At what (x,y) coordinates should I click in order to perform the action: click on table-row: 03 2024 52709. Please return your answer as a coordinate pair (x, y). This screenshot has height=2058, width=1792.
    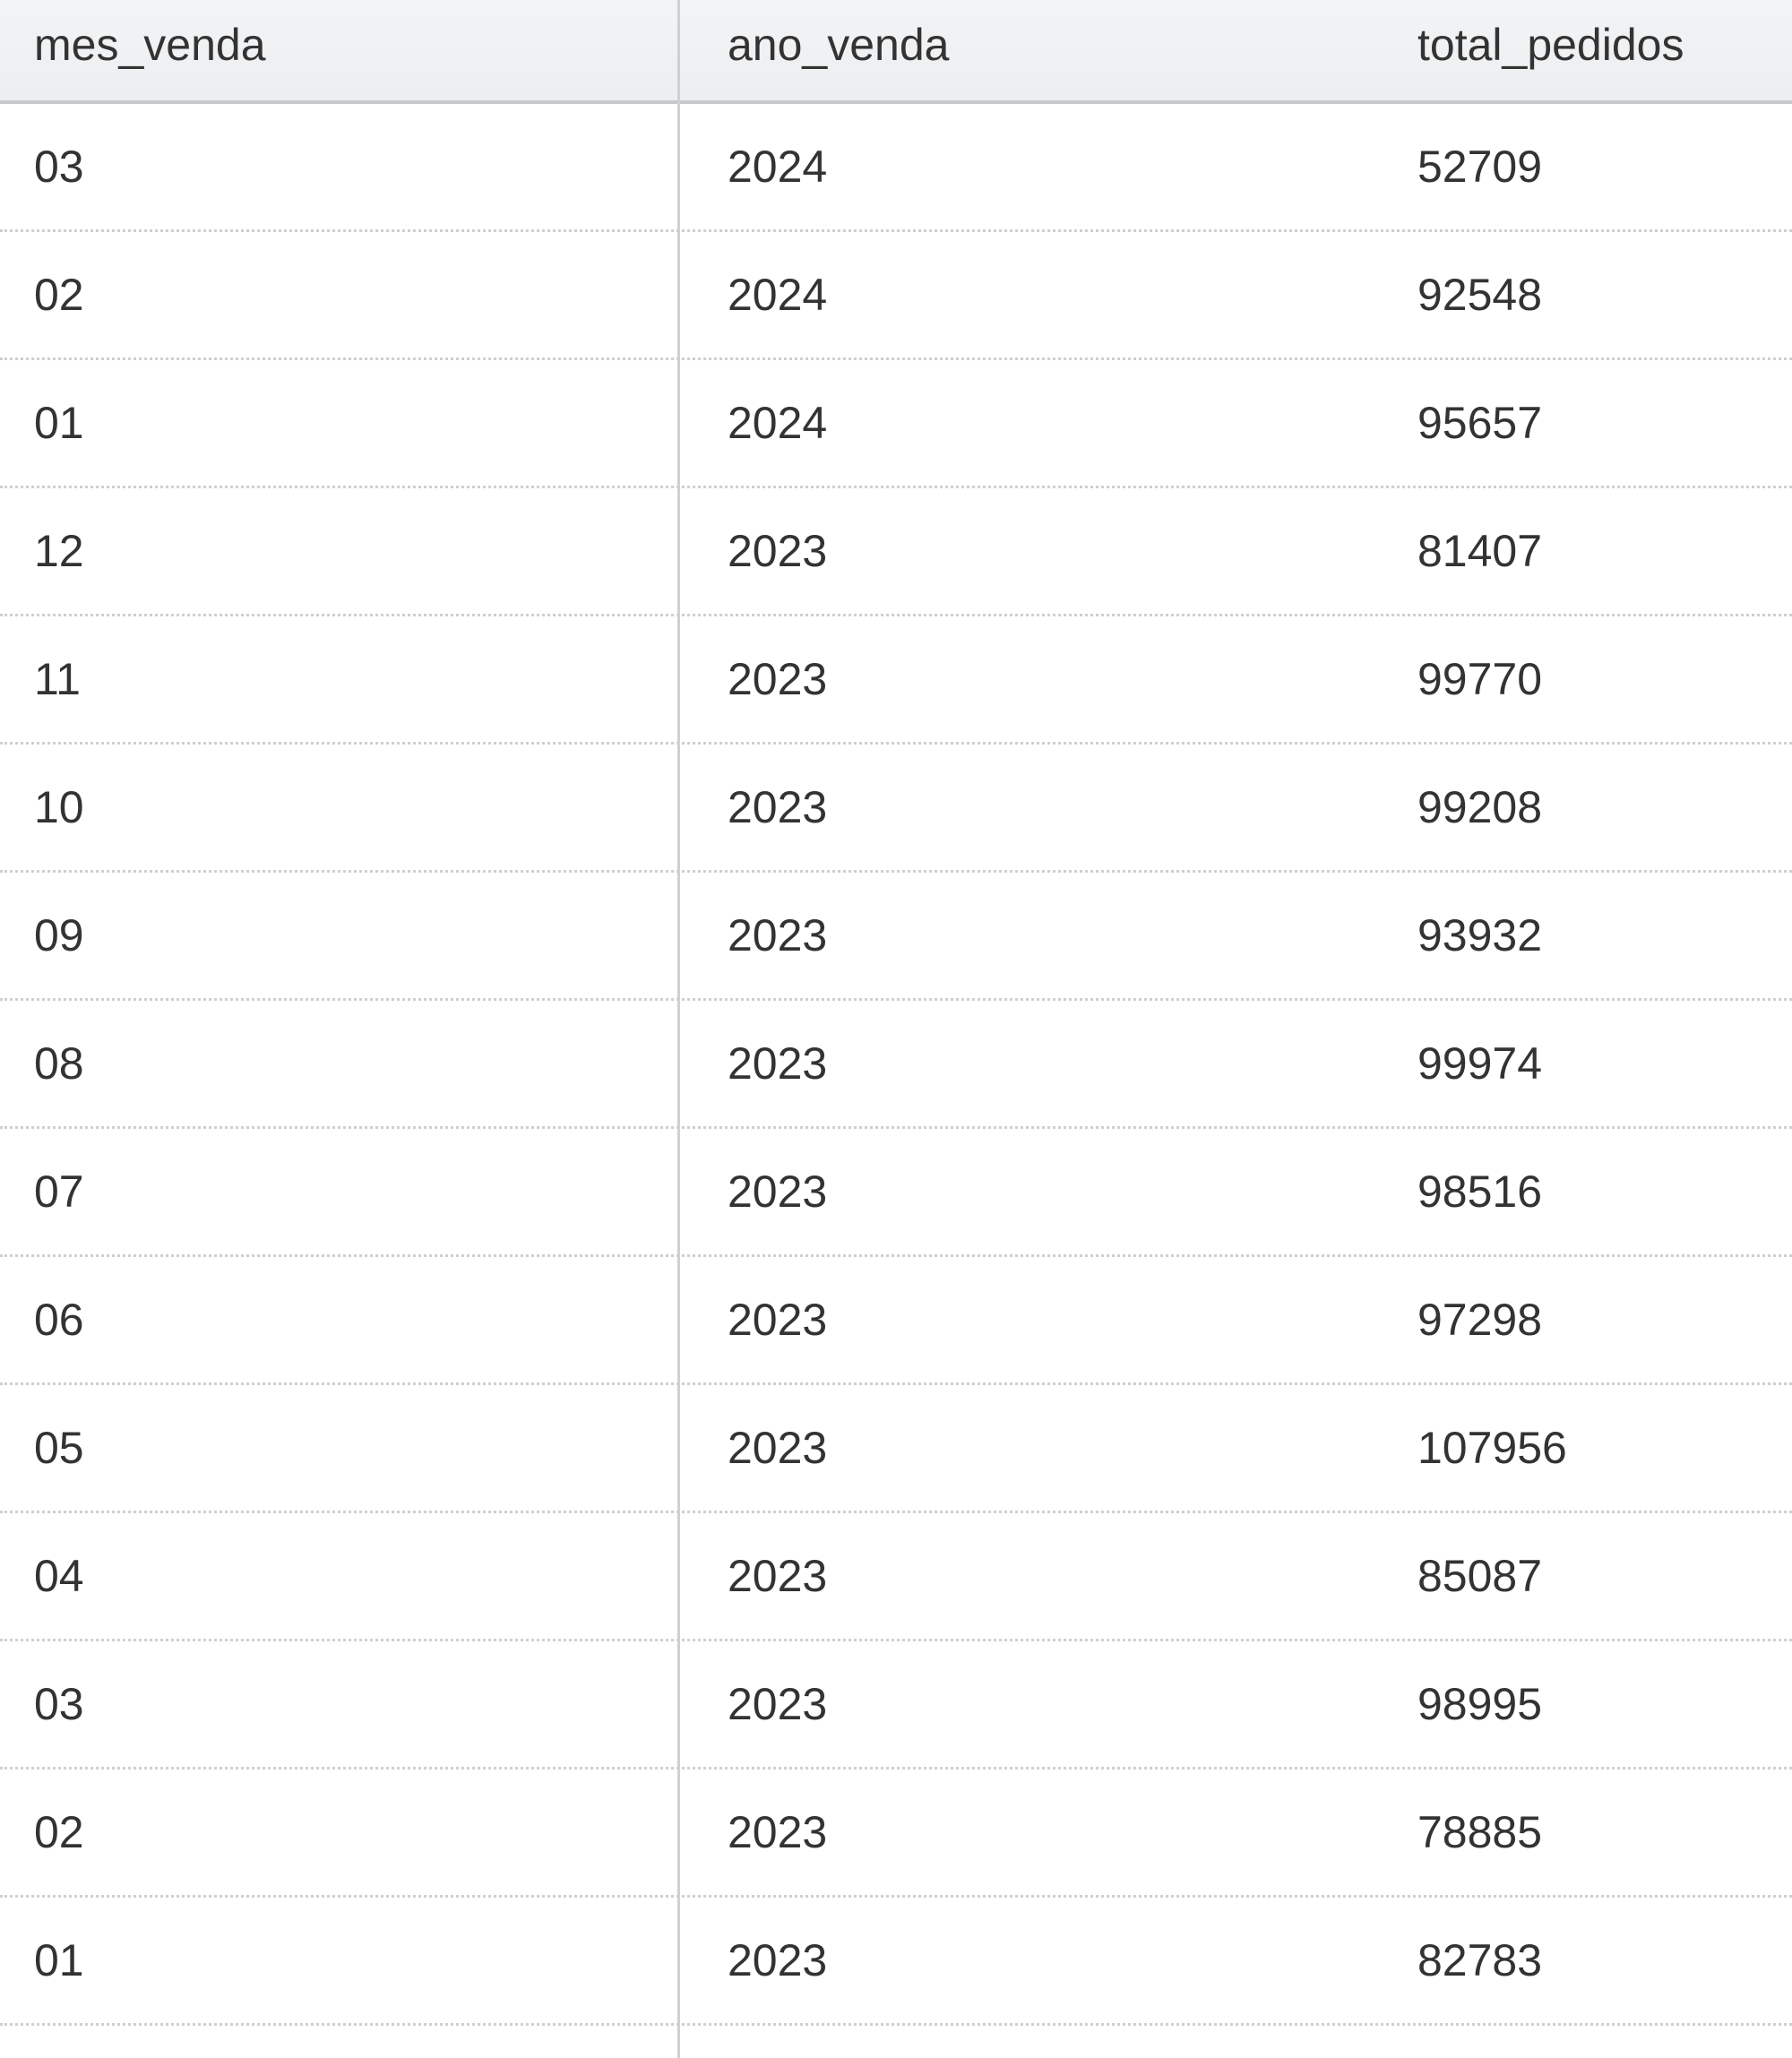
    Looking at the image, I should click on (896, 168).